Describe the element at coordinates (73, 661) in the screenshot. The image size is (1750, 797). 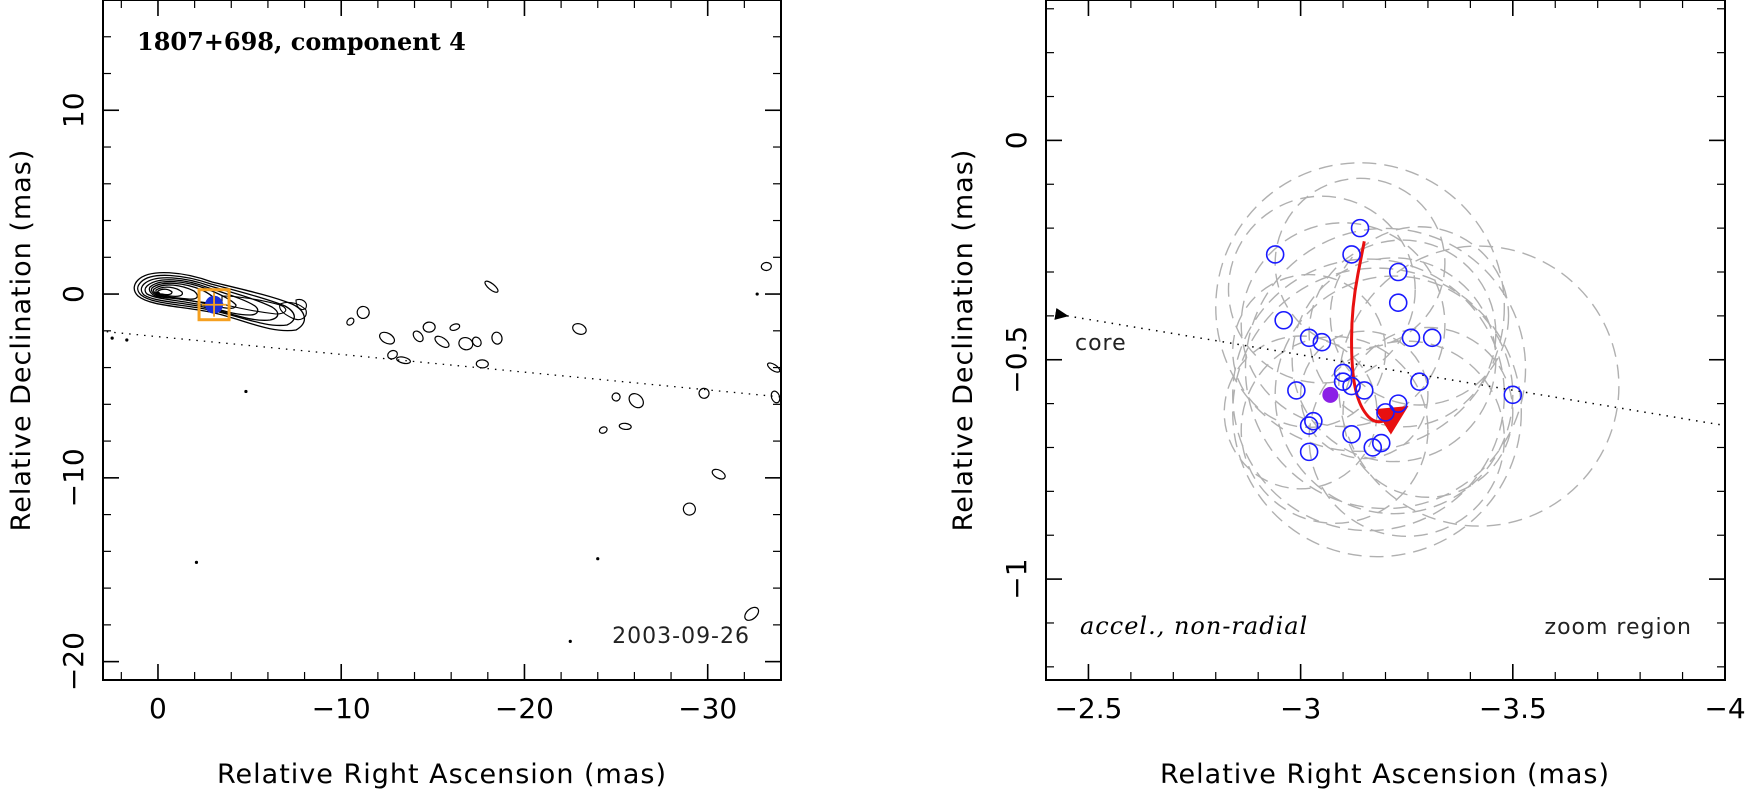
I see `y-tick-label: −20` at that location.